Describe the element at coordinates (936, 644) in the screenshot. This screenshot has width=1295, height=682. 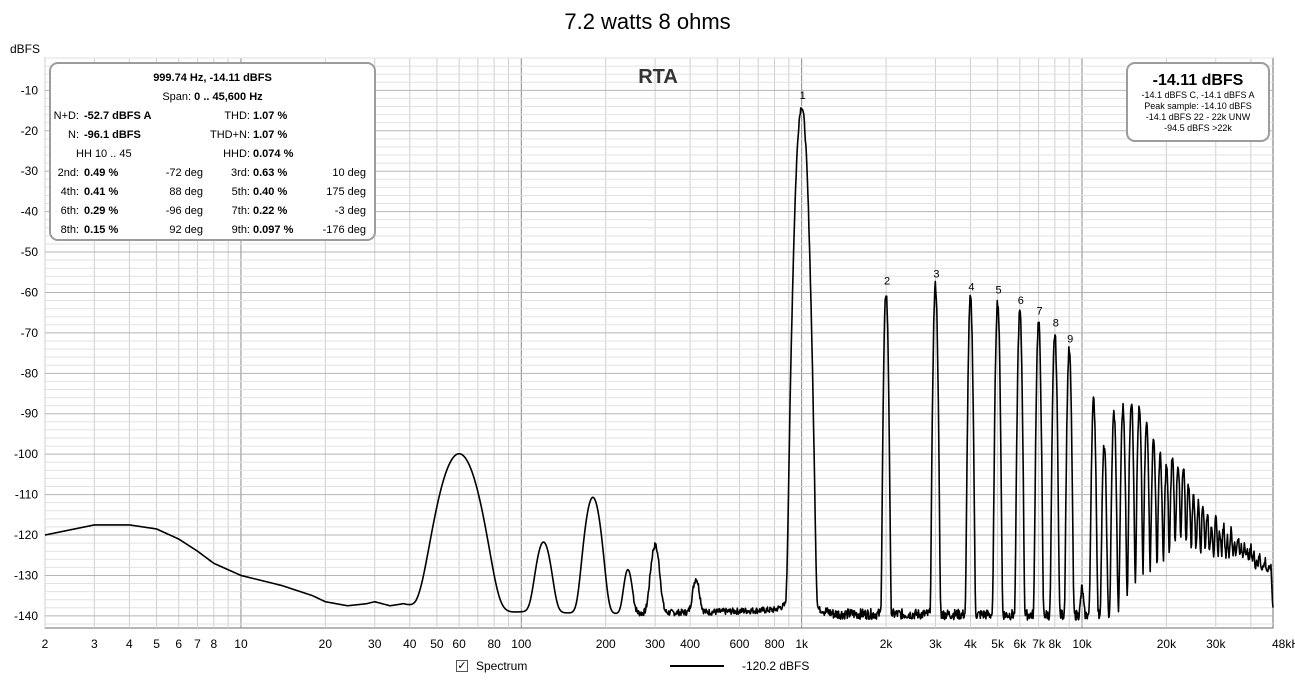
I see `x-tick-label: 3k` at that location.